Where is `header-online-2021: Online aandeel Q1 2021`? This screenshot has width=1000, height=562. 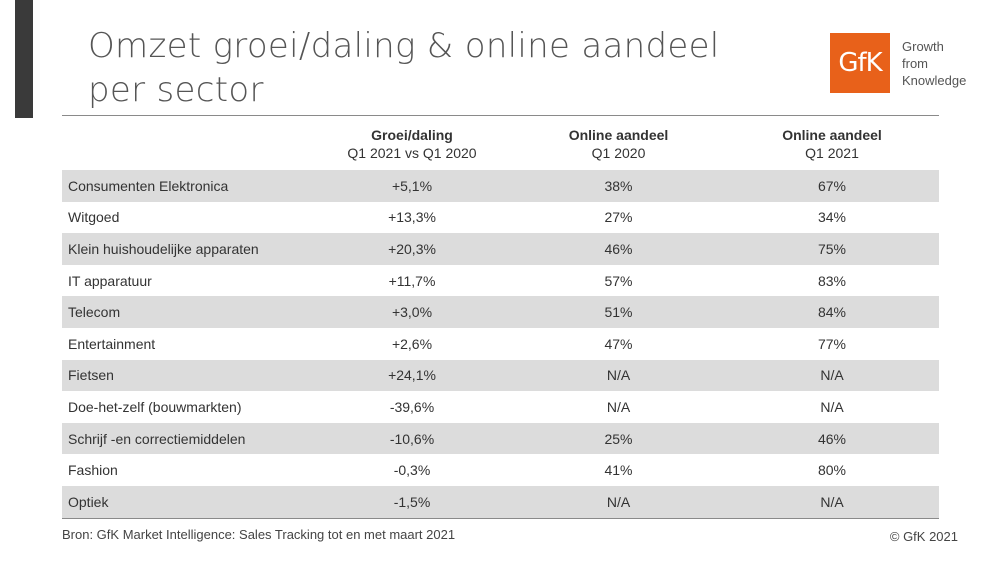
header-online-2021: Online aandeel Q1 2021 is located at coordinates (832, 143).